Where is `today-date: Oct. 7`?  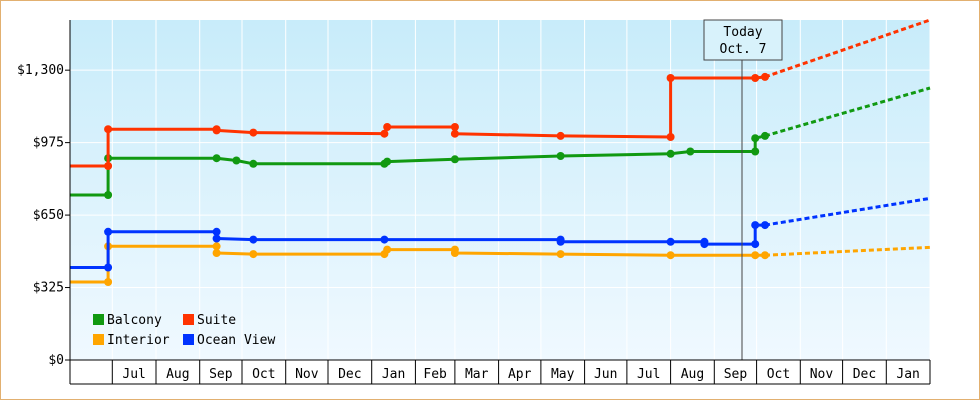
today-date: Oct. 7 is located at coordinates (743, 49).